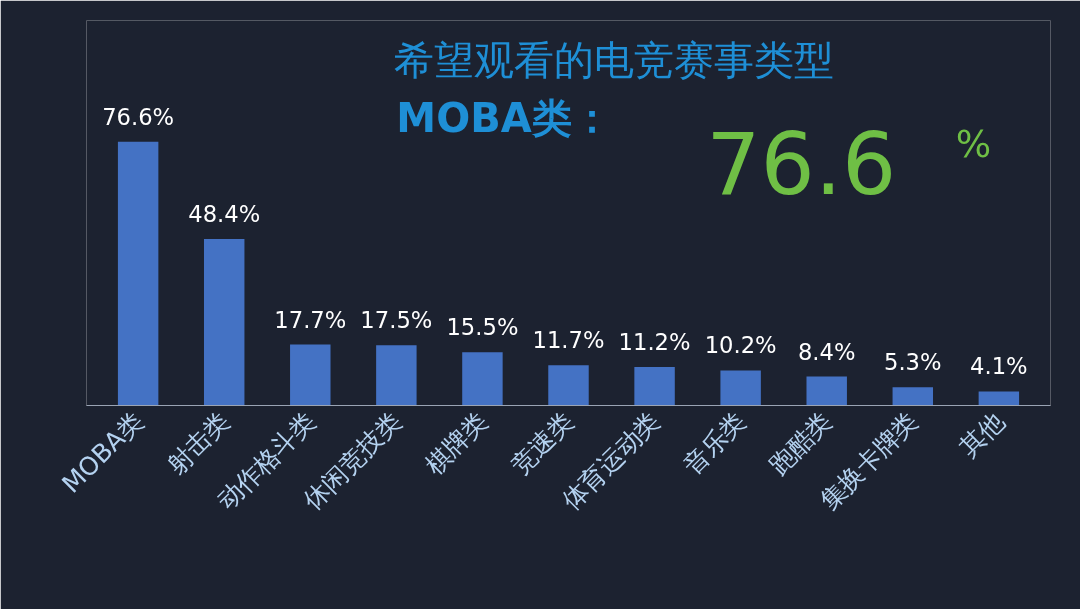 This screenshot has height=609, width=1080. Describe the element at coordinates (826, 351) in the screenshot. I see `data-label: 8.4%` at that location.